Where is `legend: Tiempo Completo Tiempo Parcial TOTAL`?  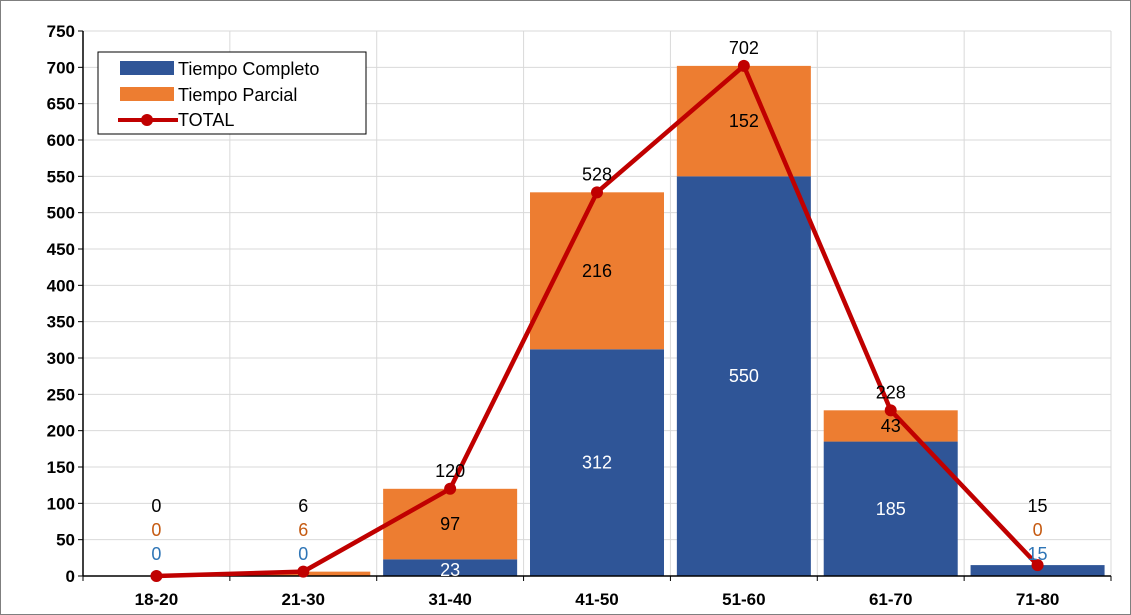 legend: Tiempo Completo Tiempo Parcial TOTAL is located at coordinates (232, 93).